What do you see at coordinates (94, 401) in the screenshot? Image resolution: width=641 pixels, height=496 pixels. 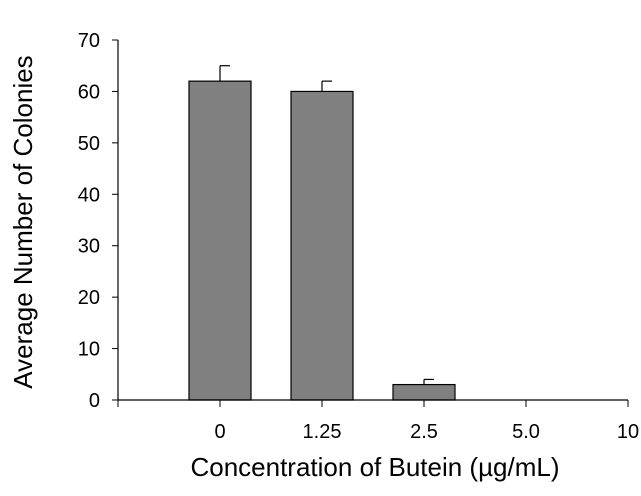 I see `y-tick-label-0: 0` at bounding box center [94, 401].